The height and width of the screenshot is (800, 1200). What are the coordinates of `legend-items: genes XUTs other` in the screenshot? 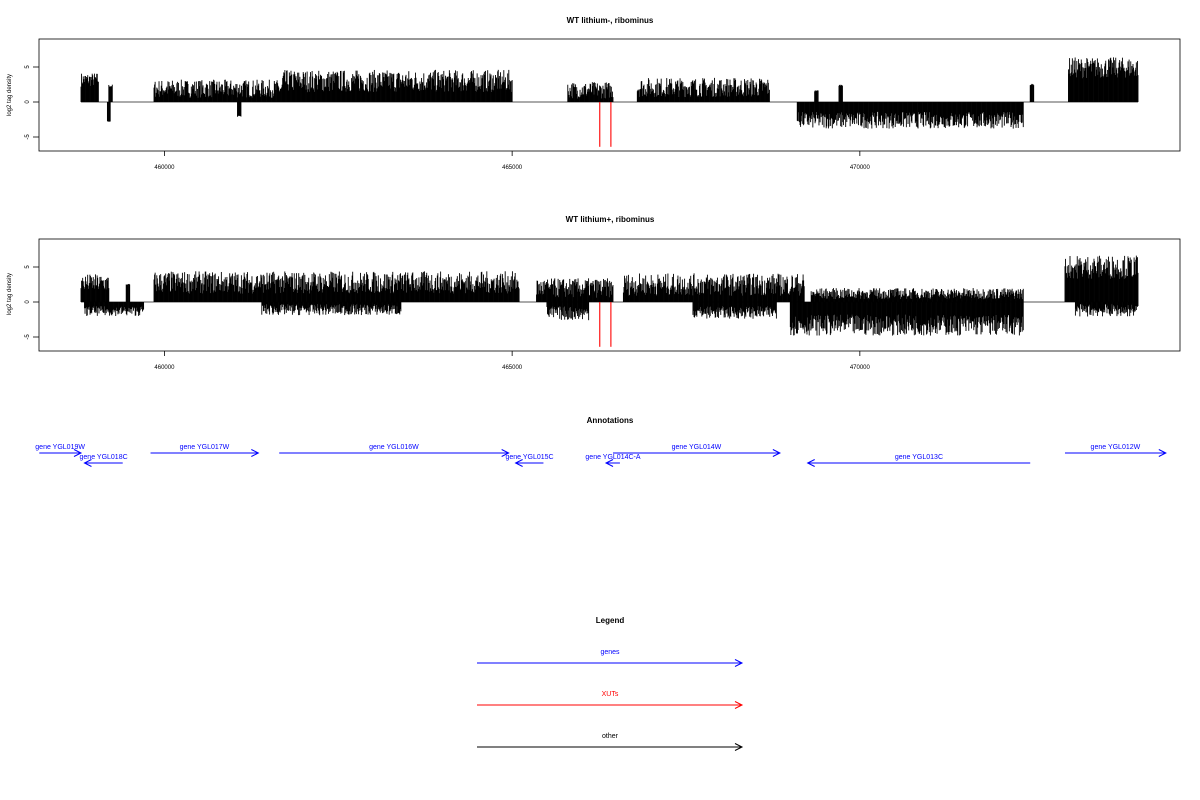 It's located at (610, 700).